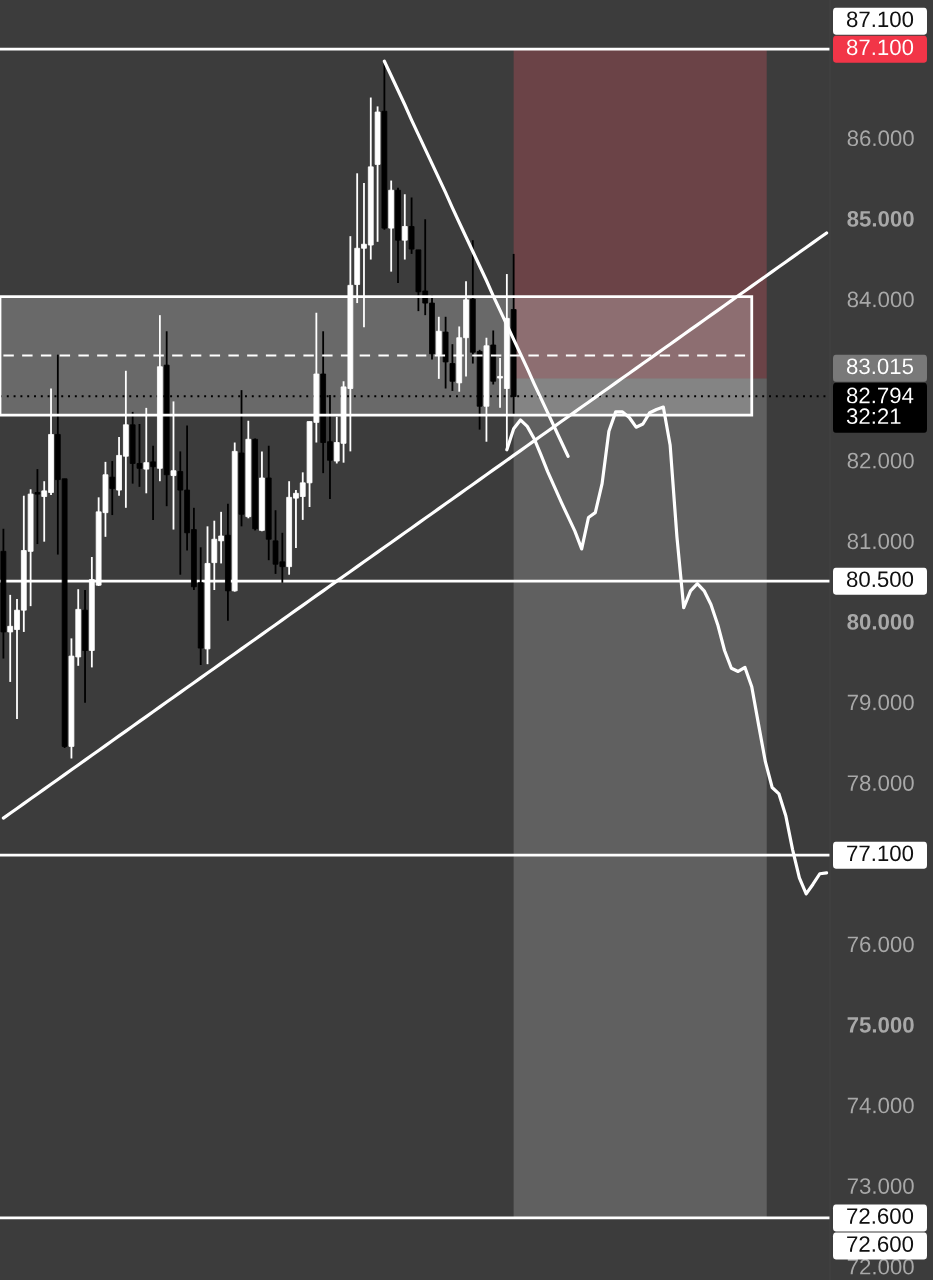 The height and width of the screenshot is (1280, 933). What do you see at coordinates (880, 299) in the screenshot?
I see `y-tick-label: 84.000` at bounding box center [880, 299].